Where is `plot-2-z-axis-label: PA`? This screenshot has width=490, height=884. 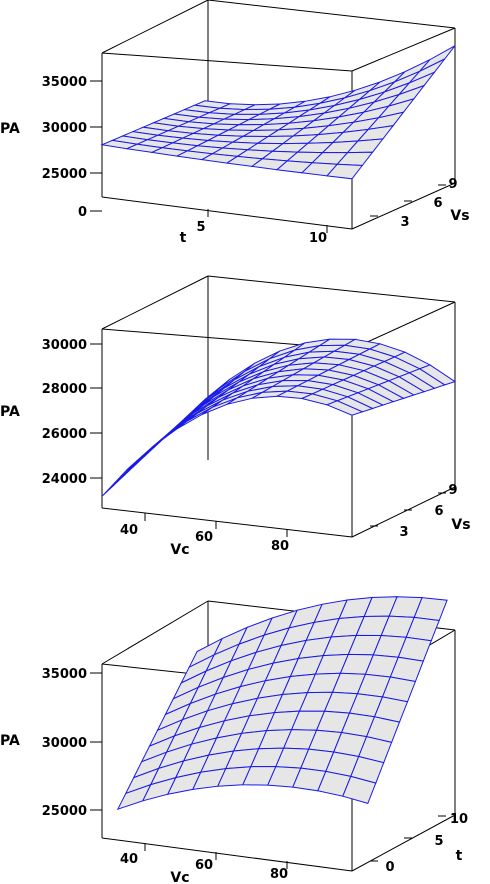
plot-2-z-axis-label: PA is located at coordinates (10, 412).